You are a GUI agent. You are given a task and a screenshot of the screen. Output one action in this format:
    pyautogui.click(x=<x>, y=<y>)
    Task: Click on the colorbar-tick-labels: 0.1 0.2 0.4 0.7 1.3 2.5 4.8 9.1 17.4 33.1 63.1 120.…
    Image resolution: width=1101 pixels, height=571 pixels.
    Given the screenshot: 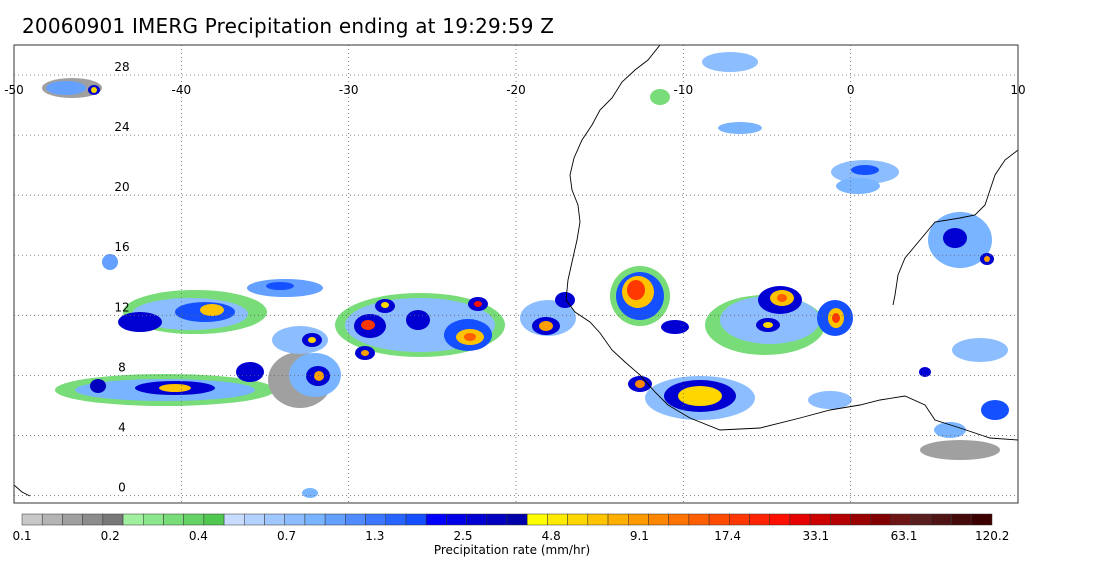 What is the action you would take?
    pyautogui.click(x=510, y=536)
    